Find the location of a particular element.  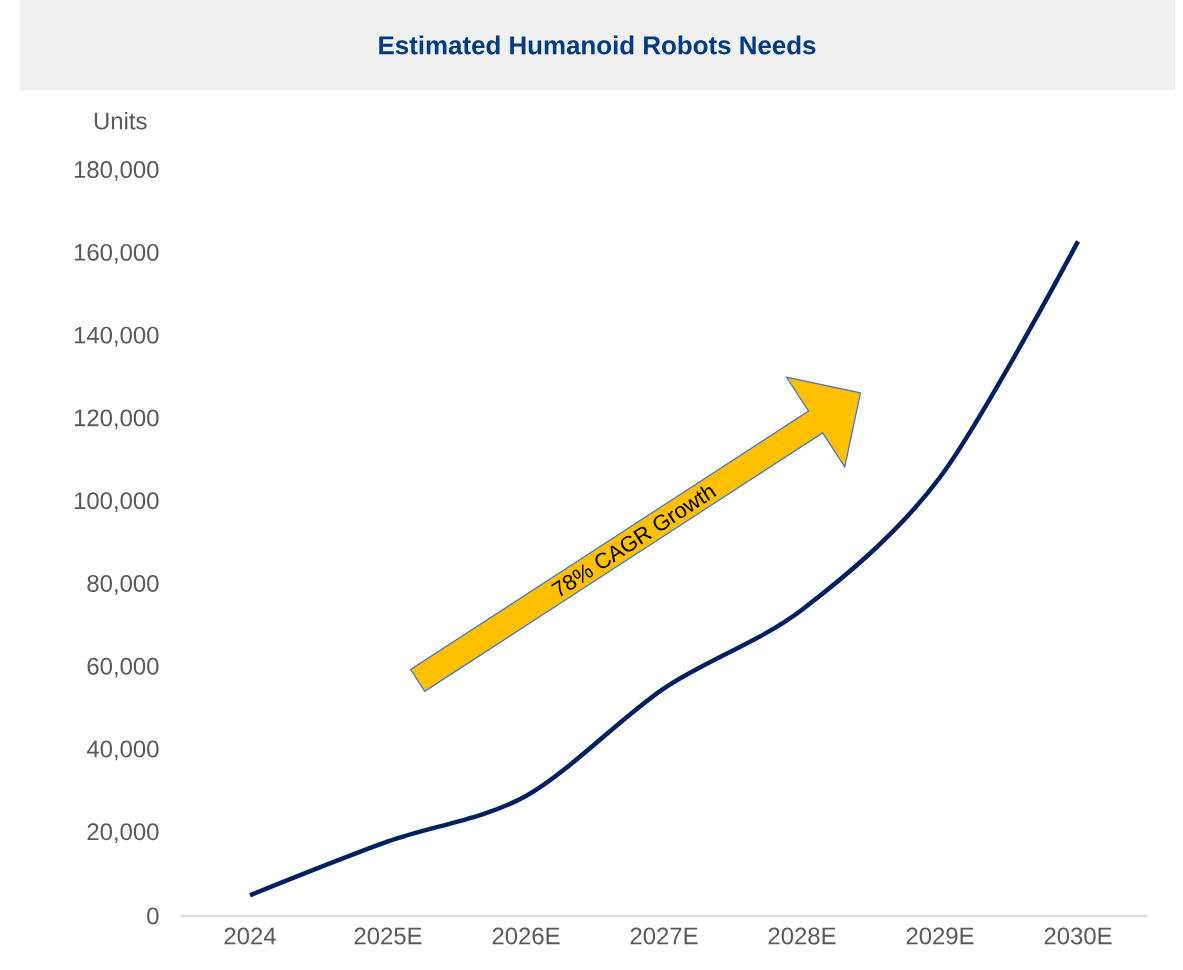

y-tick-label: 140,000 is located at coordinates (116, 336).